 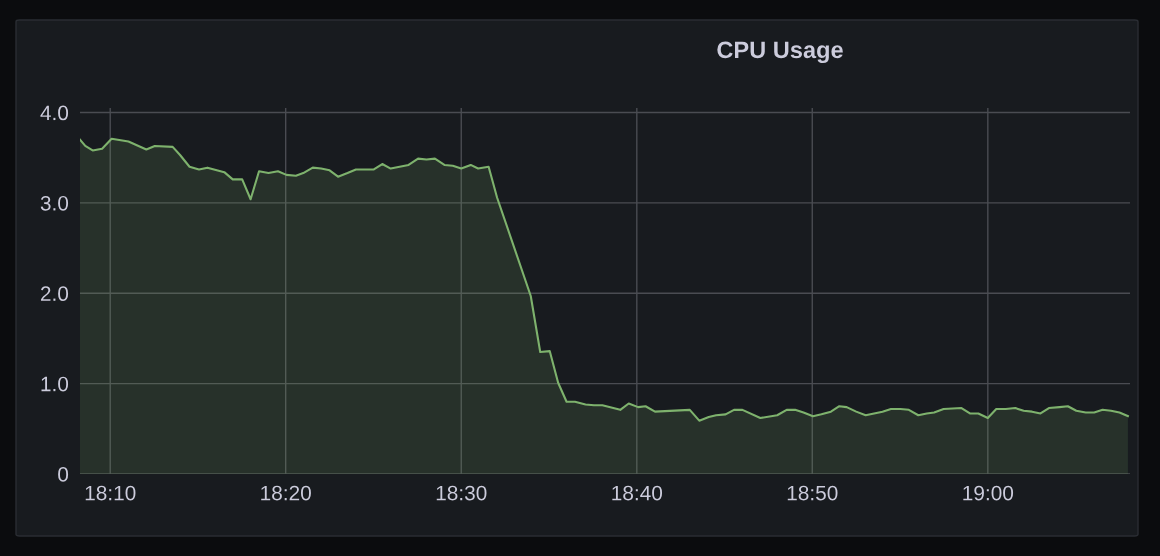 I want to click on x-tick-label: 19:00, so click(x=988, y=493).